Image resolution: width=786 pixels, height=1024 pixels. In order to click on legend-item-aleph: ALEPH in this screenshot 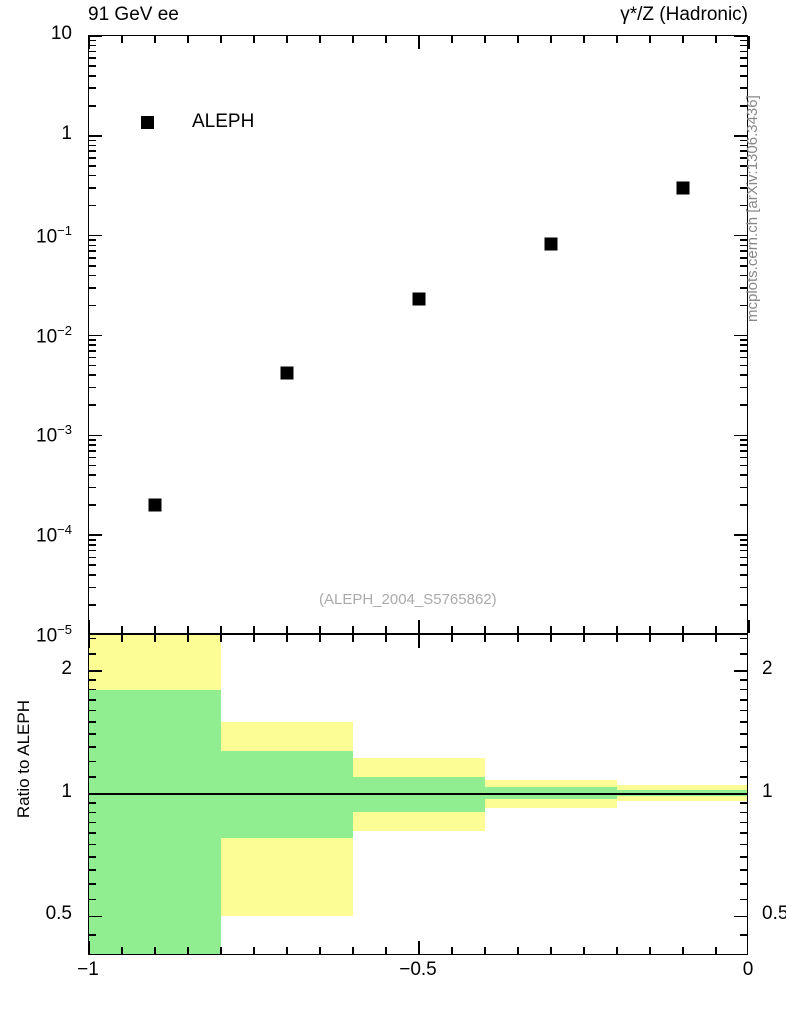, I will do `click(197, 122)`.